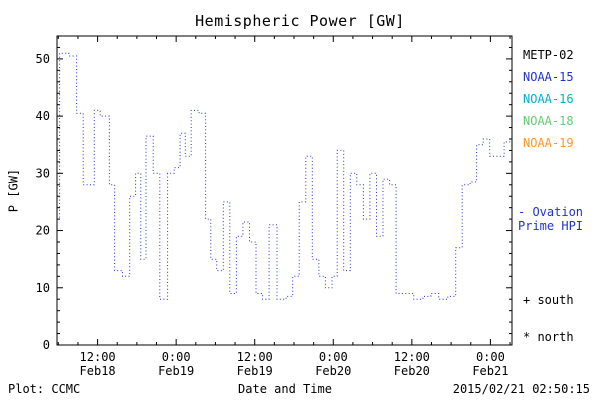  I want to click on legend-satellites: METP-02 NOAA-15 NOAA-16 NOAA-18 NOAA-19, so click(548, 99).